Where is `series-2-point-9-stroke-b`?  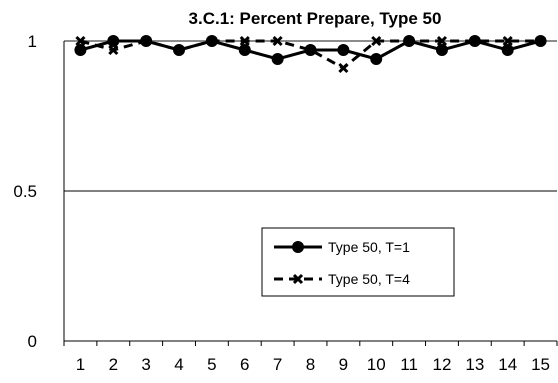 series-2-point-9-stroke-b is located at coordinates (343, 68).